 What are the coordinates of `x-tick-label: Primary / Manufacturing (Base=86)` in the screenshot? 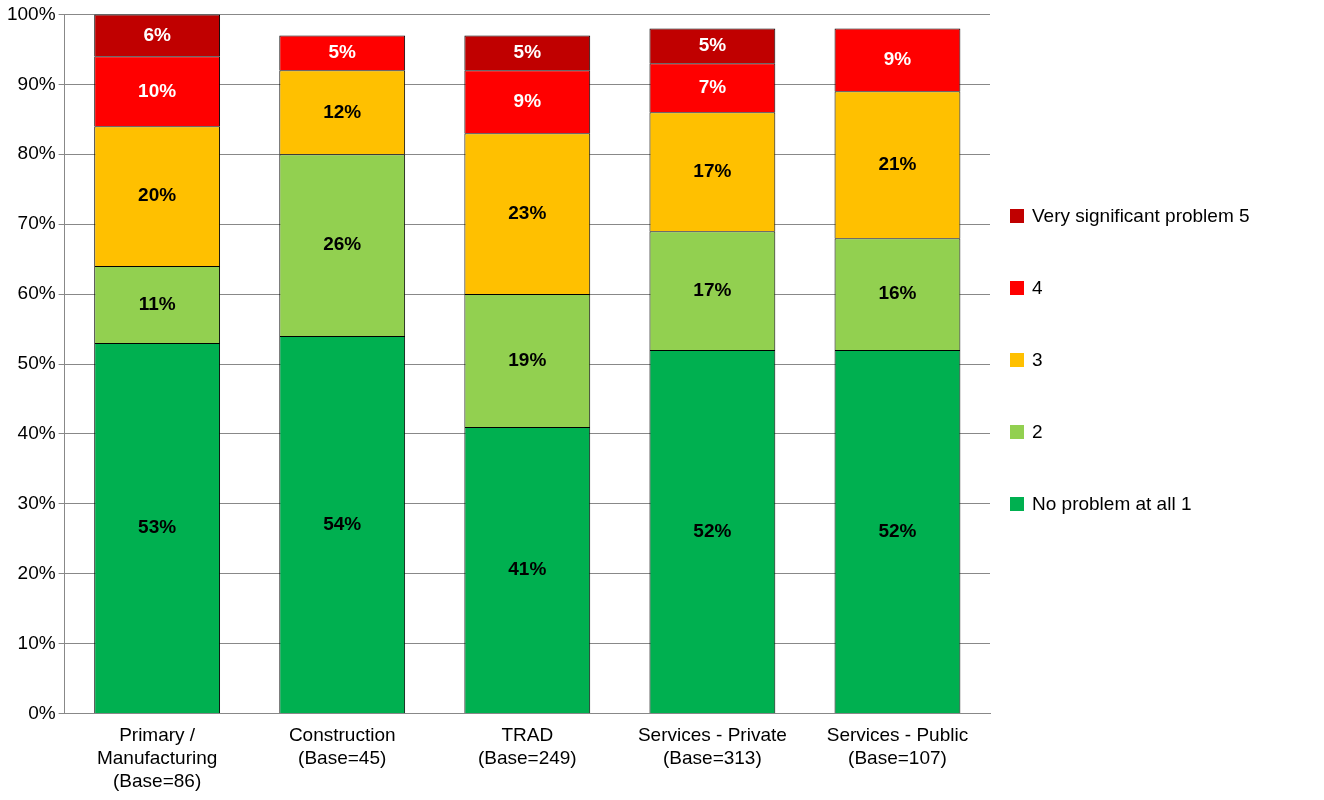 It's located at (157, 757).